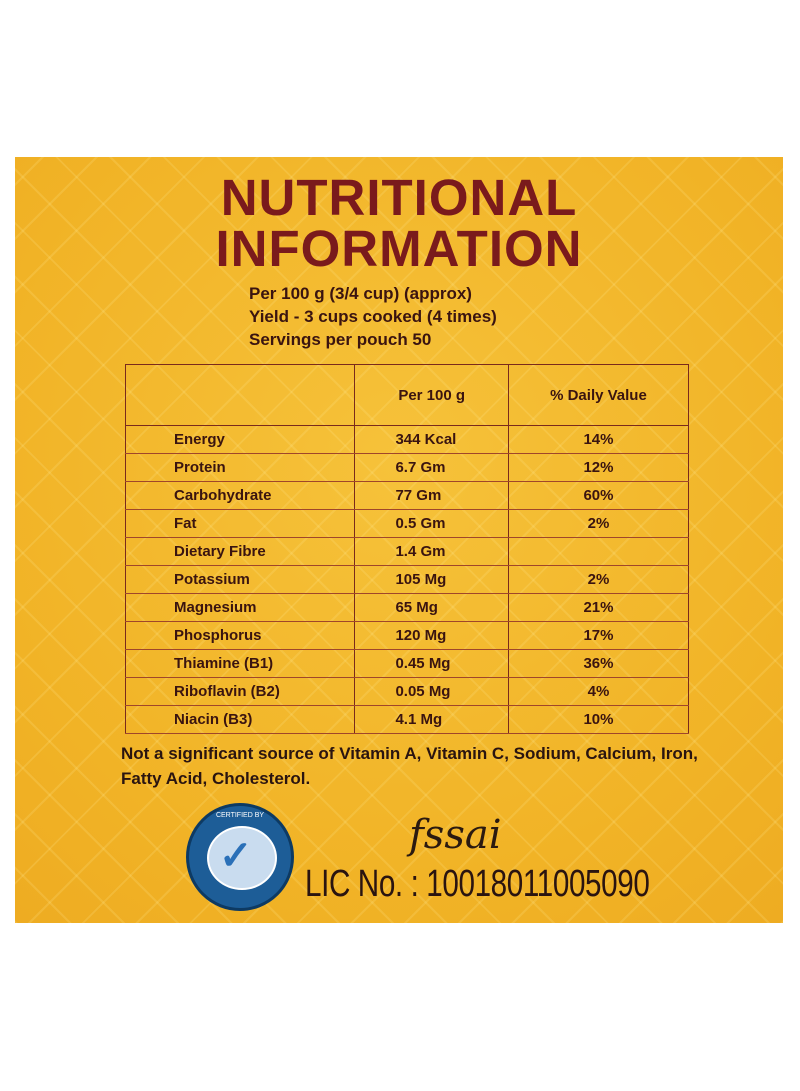  I want to click on header-nutrient, so click(240, 395).